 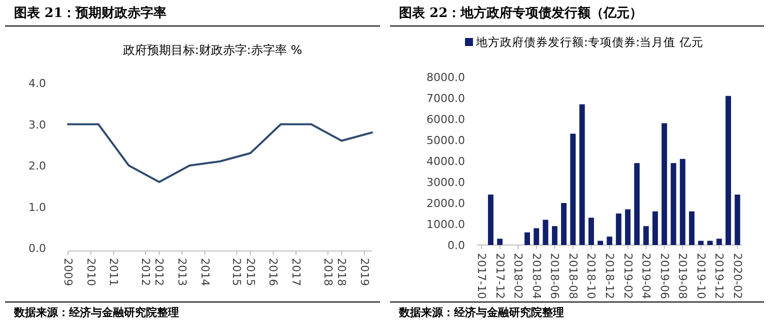 What do you see at coordinates (701, 276) in the screenshot?
I see `x-tick-label: 2019-10` at bounding box center [701, 276].